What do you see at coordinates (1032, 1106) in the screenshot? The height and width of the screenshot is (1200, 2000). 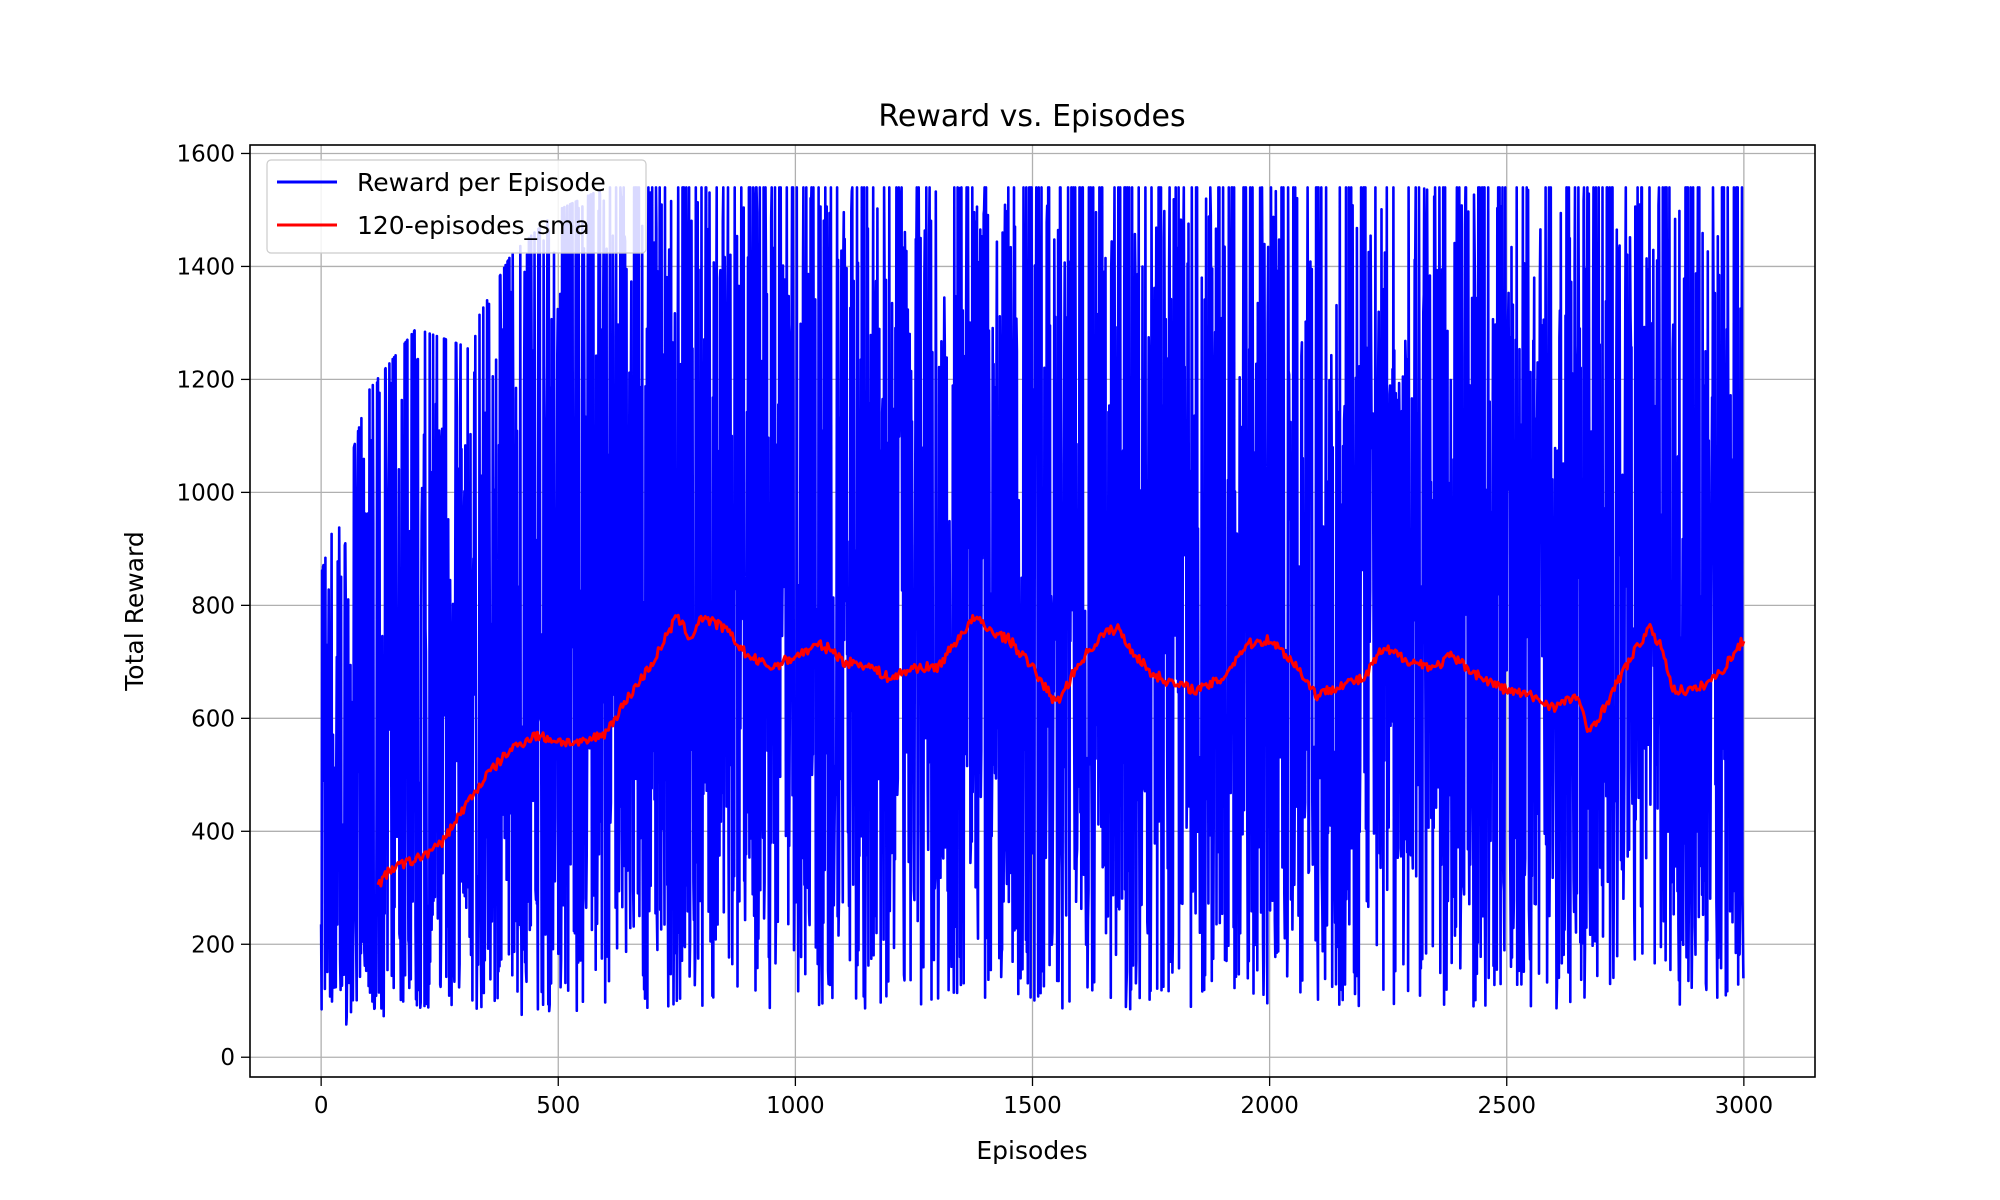 I see `x-tick-label: 1500` at bounding box center [1032, 1106].